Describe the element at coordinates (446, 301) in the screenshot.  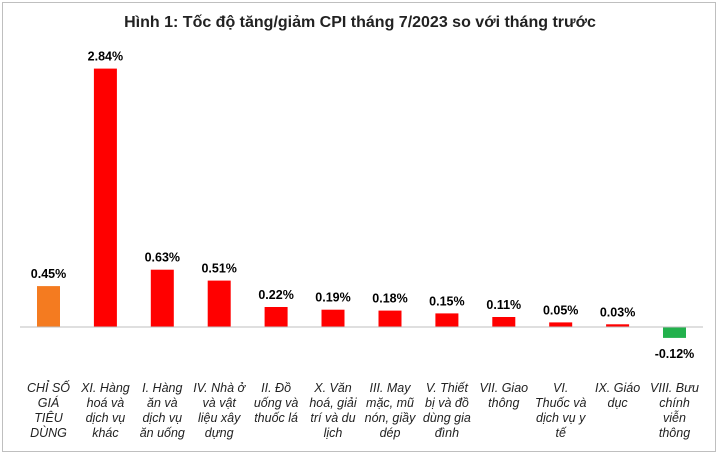
I see `data-label-7: 0.15%` at that location.